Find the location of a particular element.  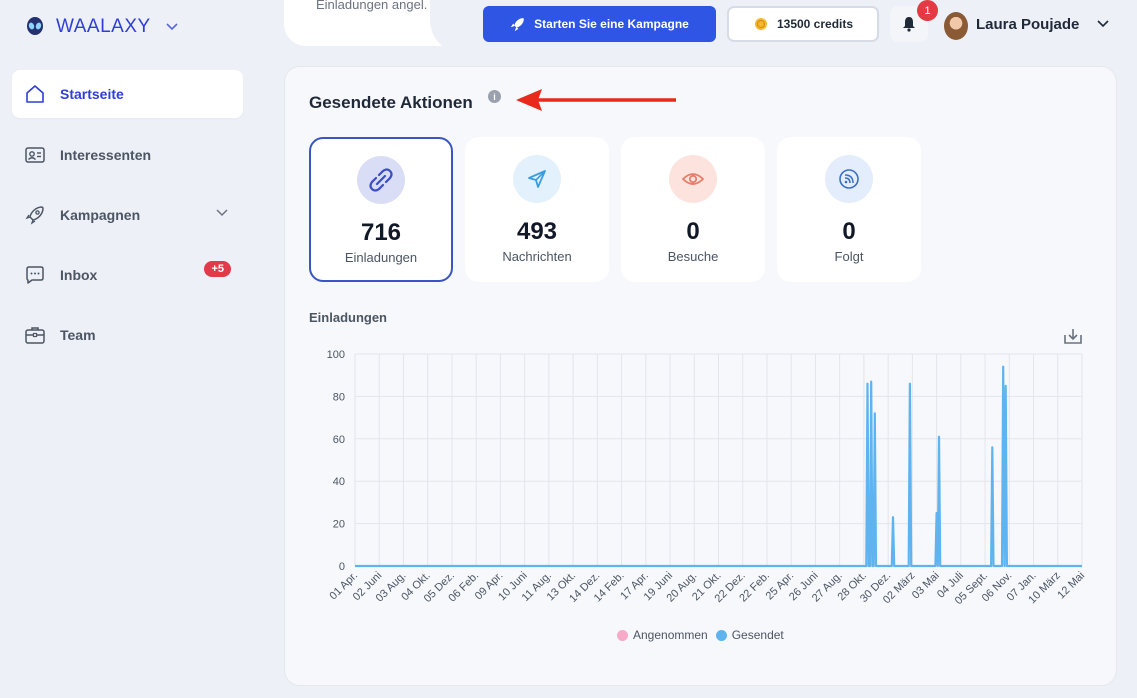

credits-button: 13500 credits is located at coordinates (803, 24).